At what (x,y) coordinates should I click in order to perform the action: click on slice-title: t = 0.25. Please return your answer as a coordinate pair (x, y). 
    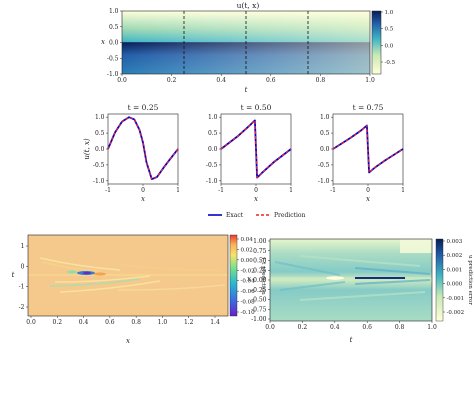
    Looking at the image, I should click on (143, 107).